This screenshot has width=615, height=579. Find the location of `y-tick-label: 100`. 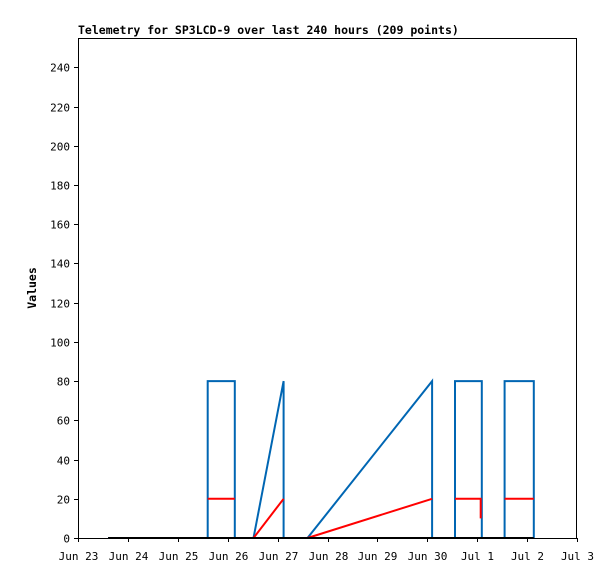

y-tick-label: 100 is located at coordinates (60, 343).